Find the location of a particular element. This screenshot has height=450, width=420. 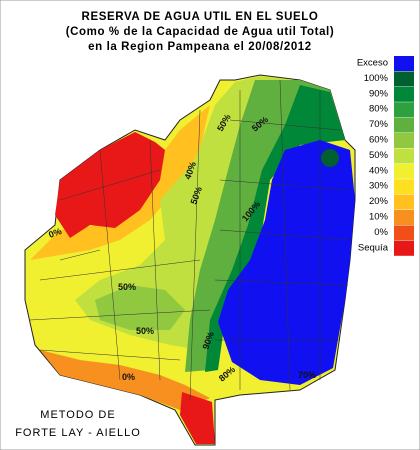

region-drought-south is located at coordinates (197, 418).